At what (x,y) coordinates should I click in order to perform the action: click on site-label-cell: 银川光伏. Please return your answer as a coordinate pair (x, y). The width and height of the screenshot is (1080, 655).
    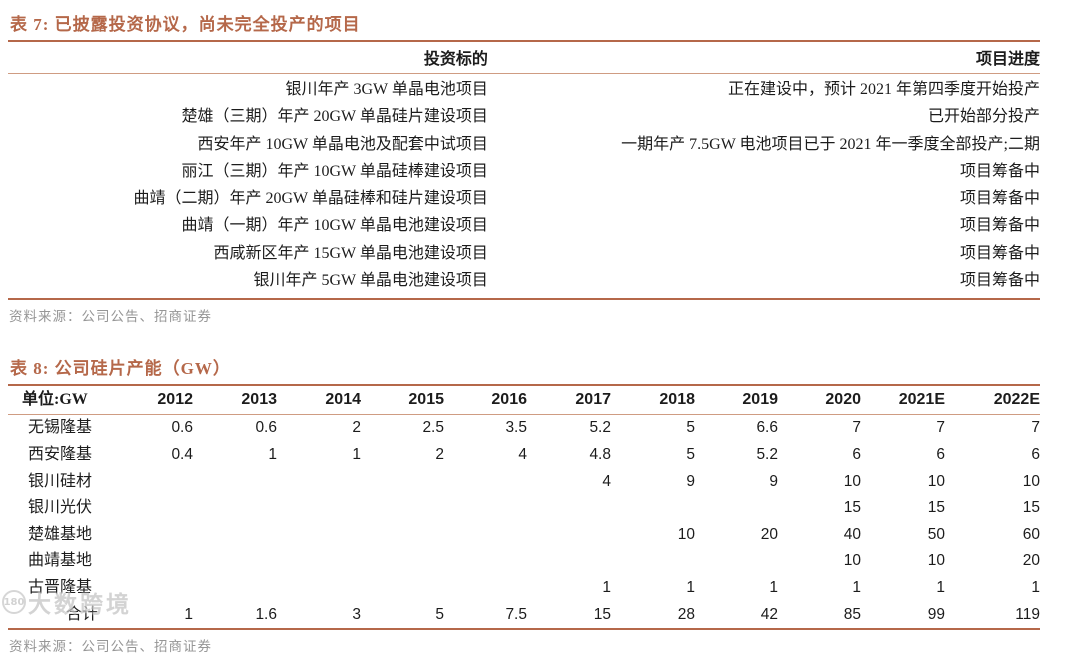
    Looking at the image, I should click on (60, 508).